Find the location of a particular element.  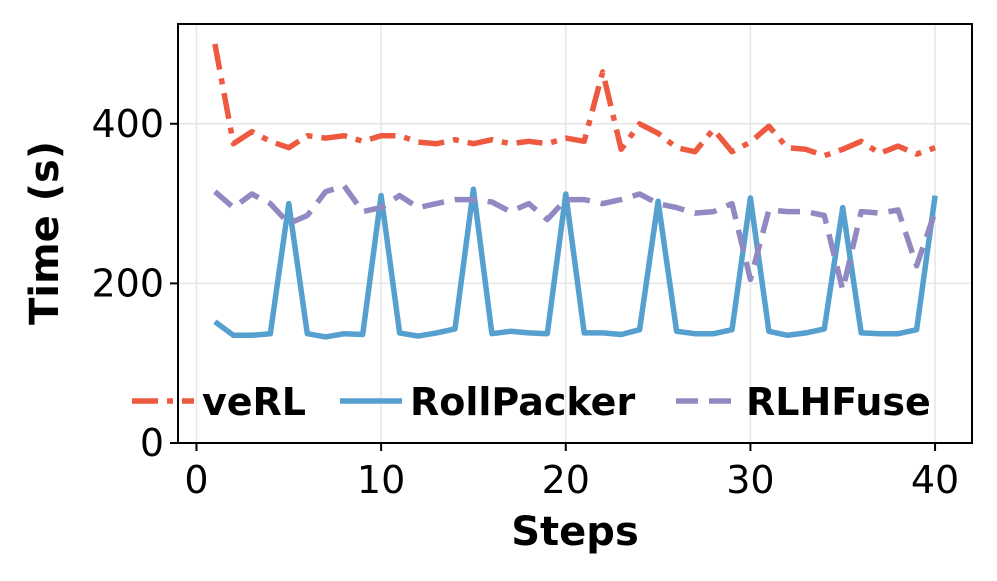

legend-label-rollpacker: RollPacker is located at coordinates (522, 402).